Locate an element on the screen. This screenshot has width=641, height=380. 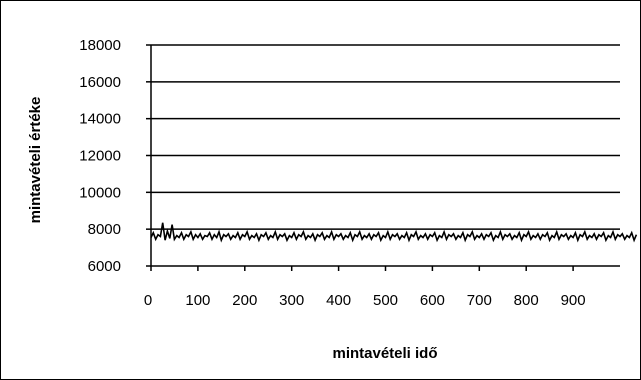
series-layer is located at coordinates (394, 232).